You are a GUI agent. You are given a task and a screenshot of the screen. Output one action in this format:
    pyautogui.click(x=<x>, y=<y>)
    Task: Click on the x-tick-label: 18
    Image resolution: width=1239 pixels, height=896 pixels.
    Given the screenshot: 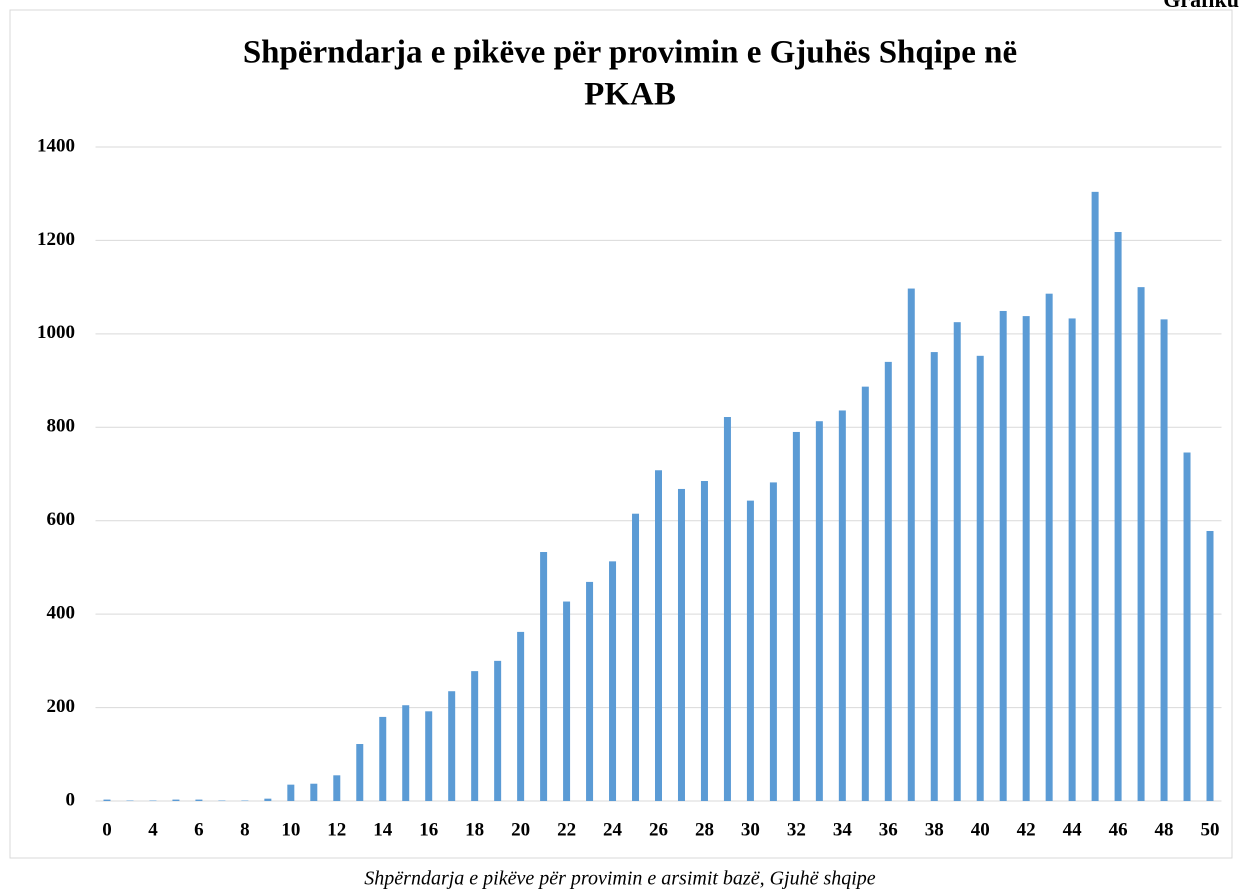 What is the action you would take?
    pyautogui.click(x=474, y=829)
    